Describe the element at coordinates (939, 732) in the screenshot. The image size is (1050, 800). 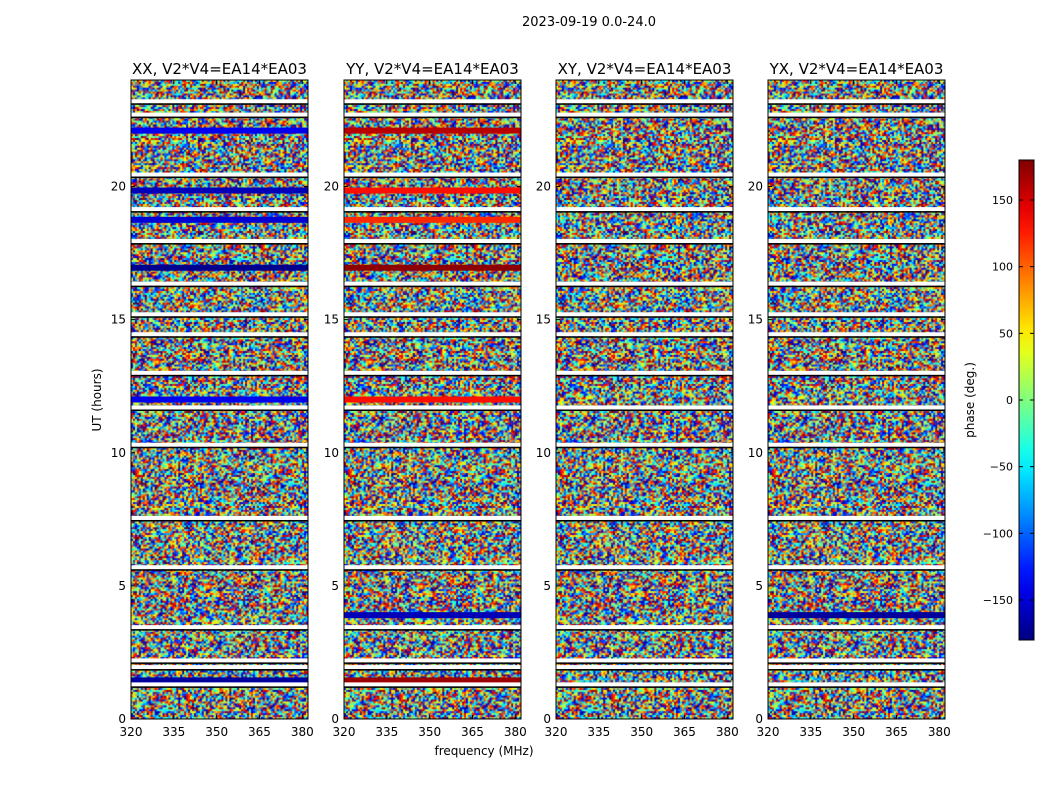
I see `x-tick-label: 380` at that location.